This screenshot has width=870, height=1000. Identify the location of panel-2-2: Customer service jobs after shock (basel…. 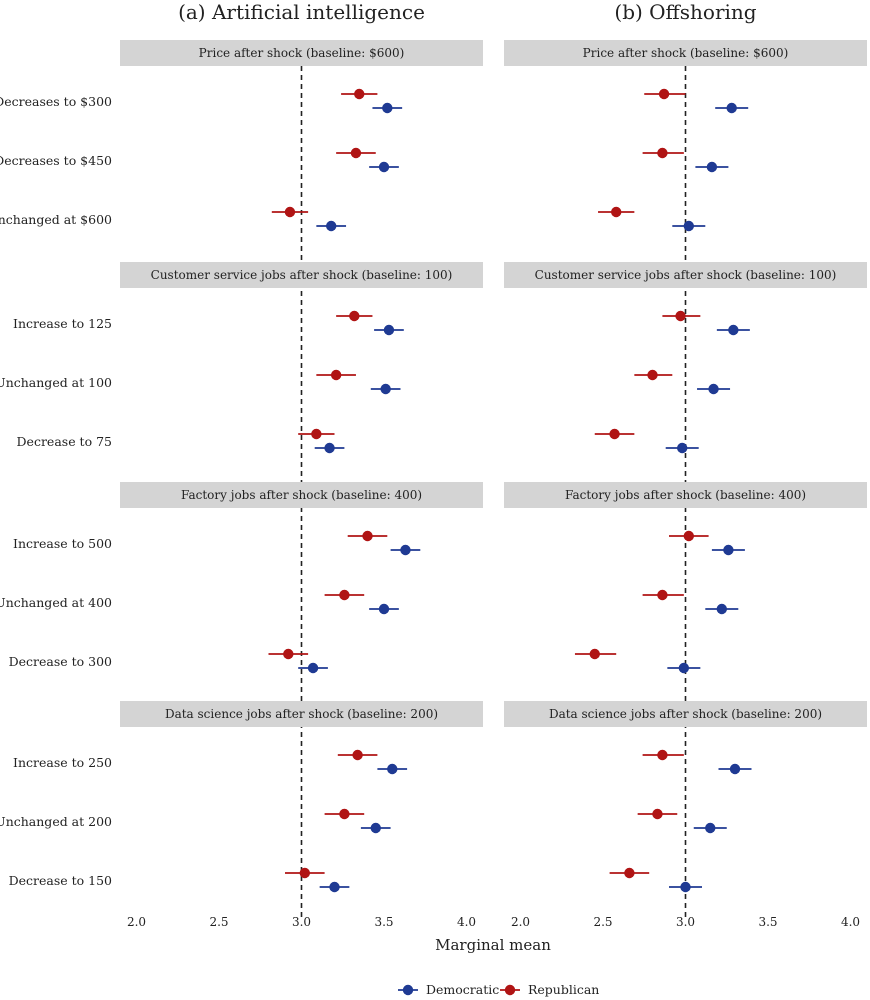
(685, 358).